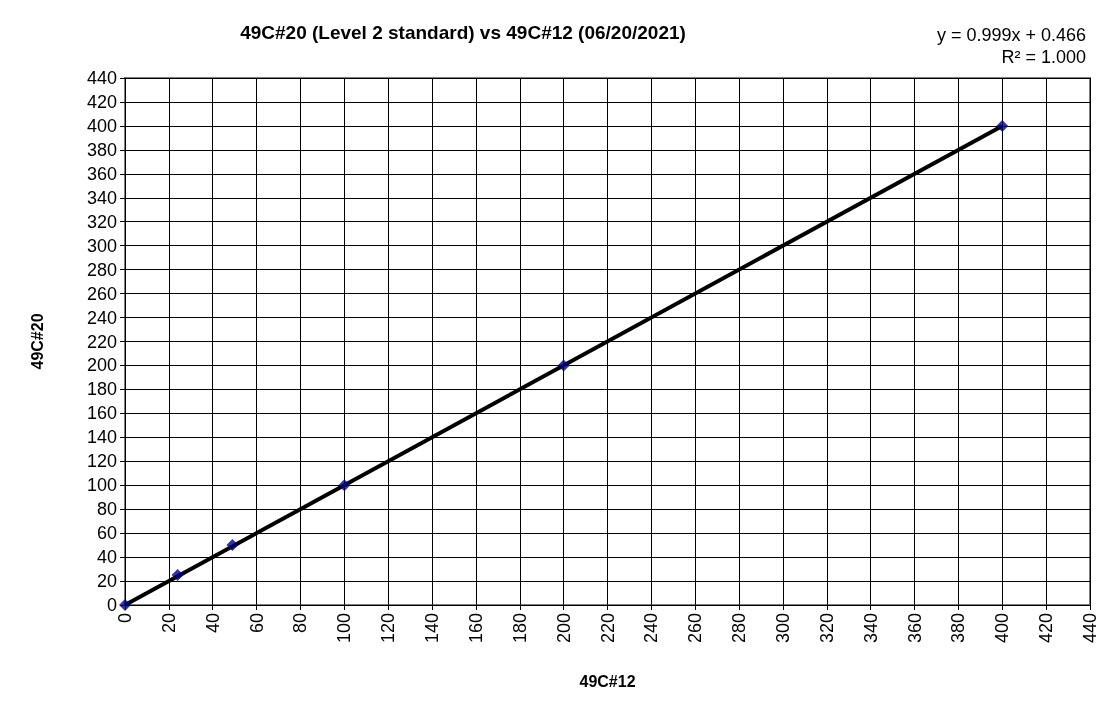 The height and width of the screenshot is (702, 1114). Describe the element at coordinates (101, 245) in the screenshot. I see `y-tick-label: 300` at that location.